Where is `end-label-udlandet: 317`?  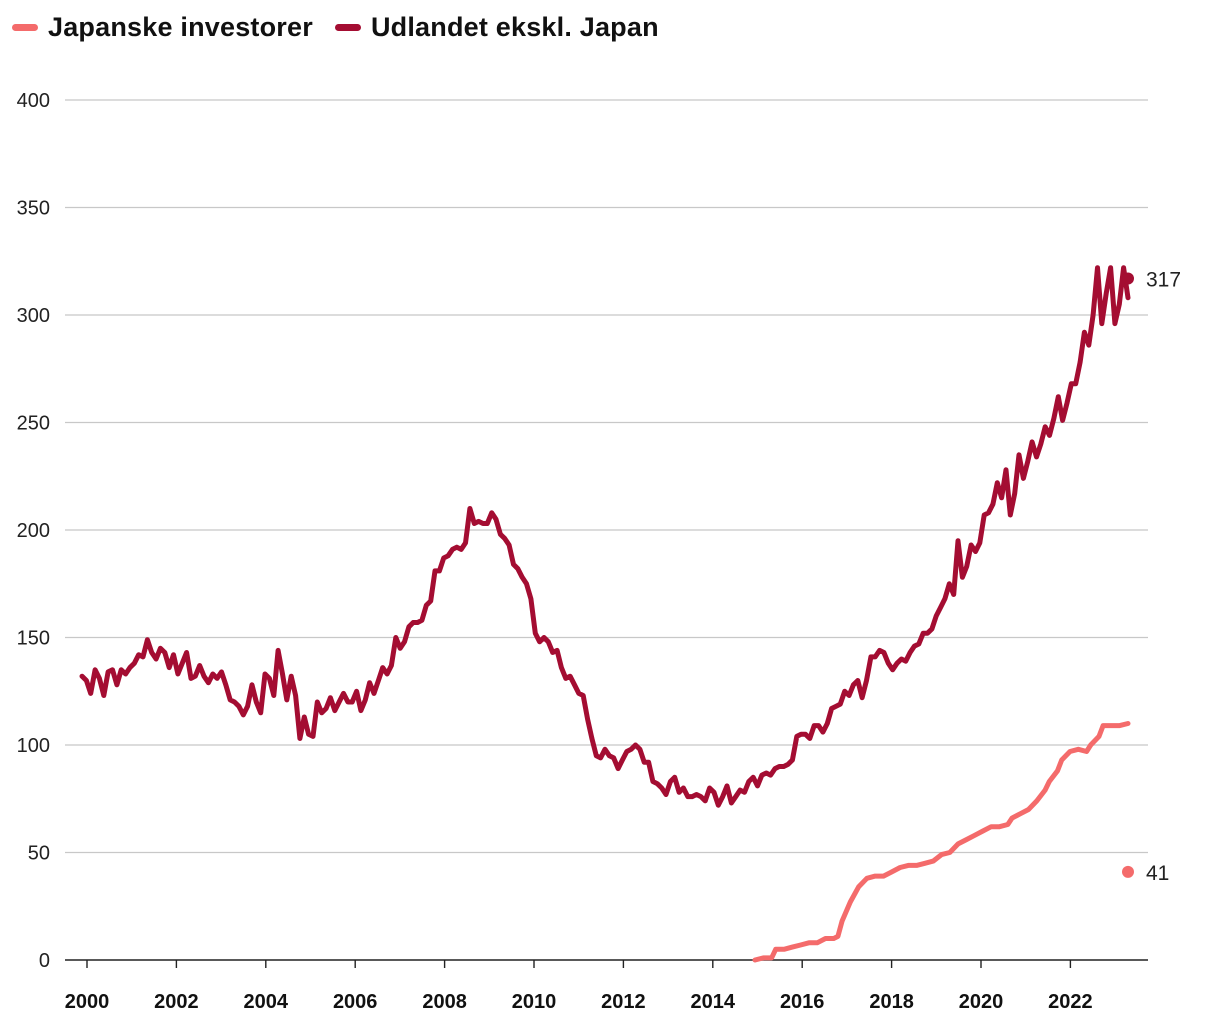
end-label-udlandet: 317 is located at coordinates (1163, 279).